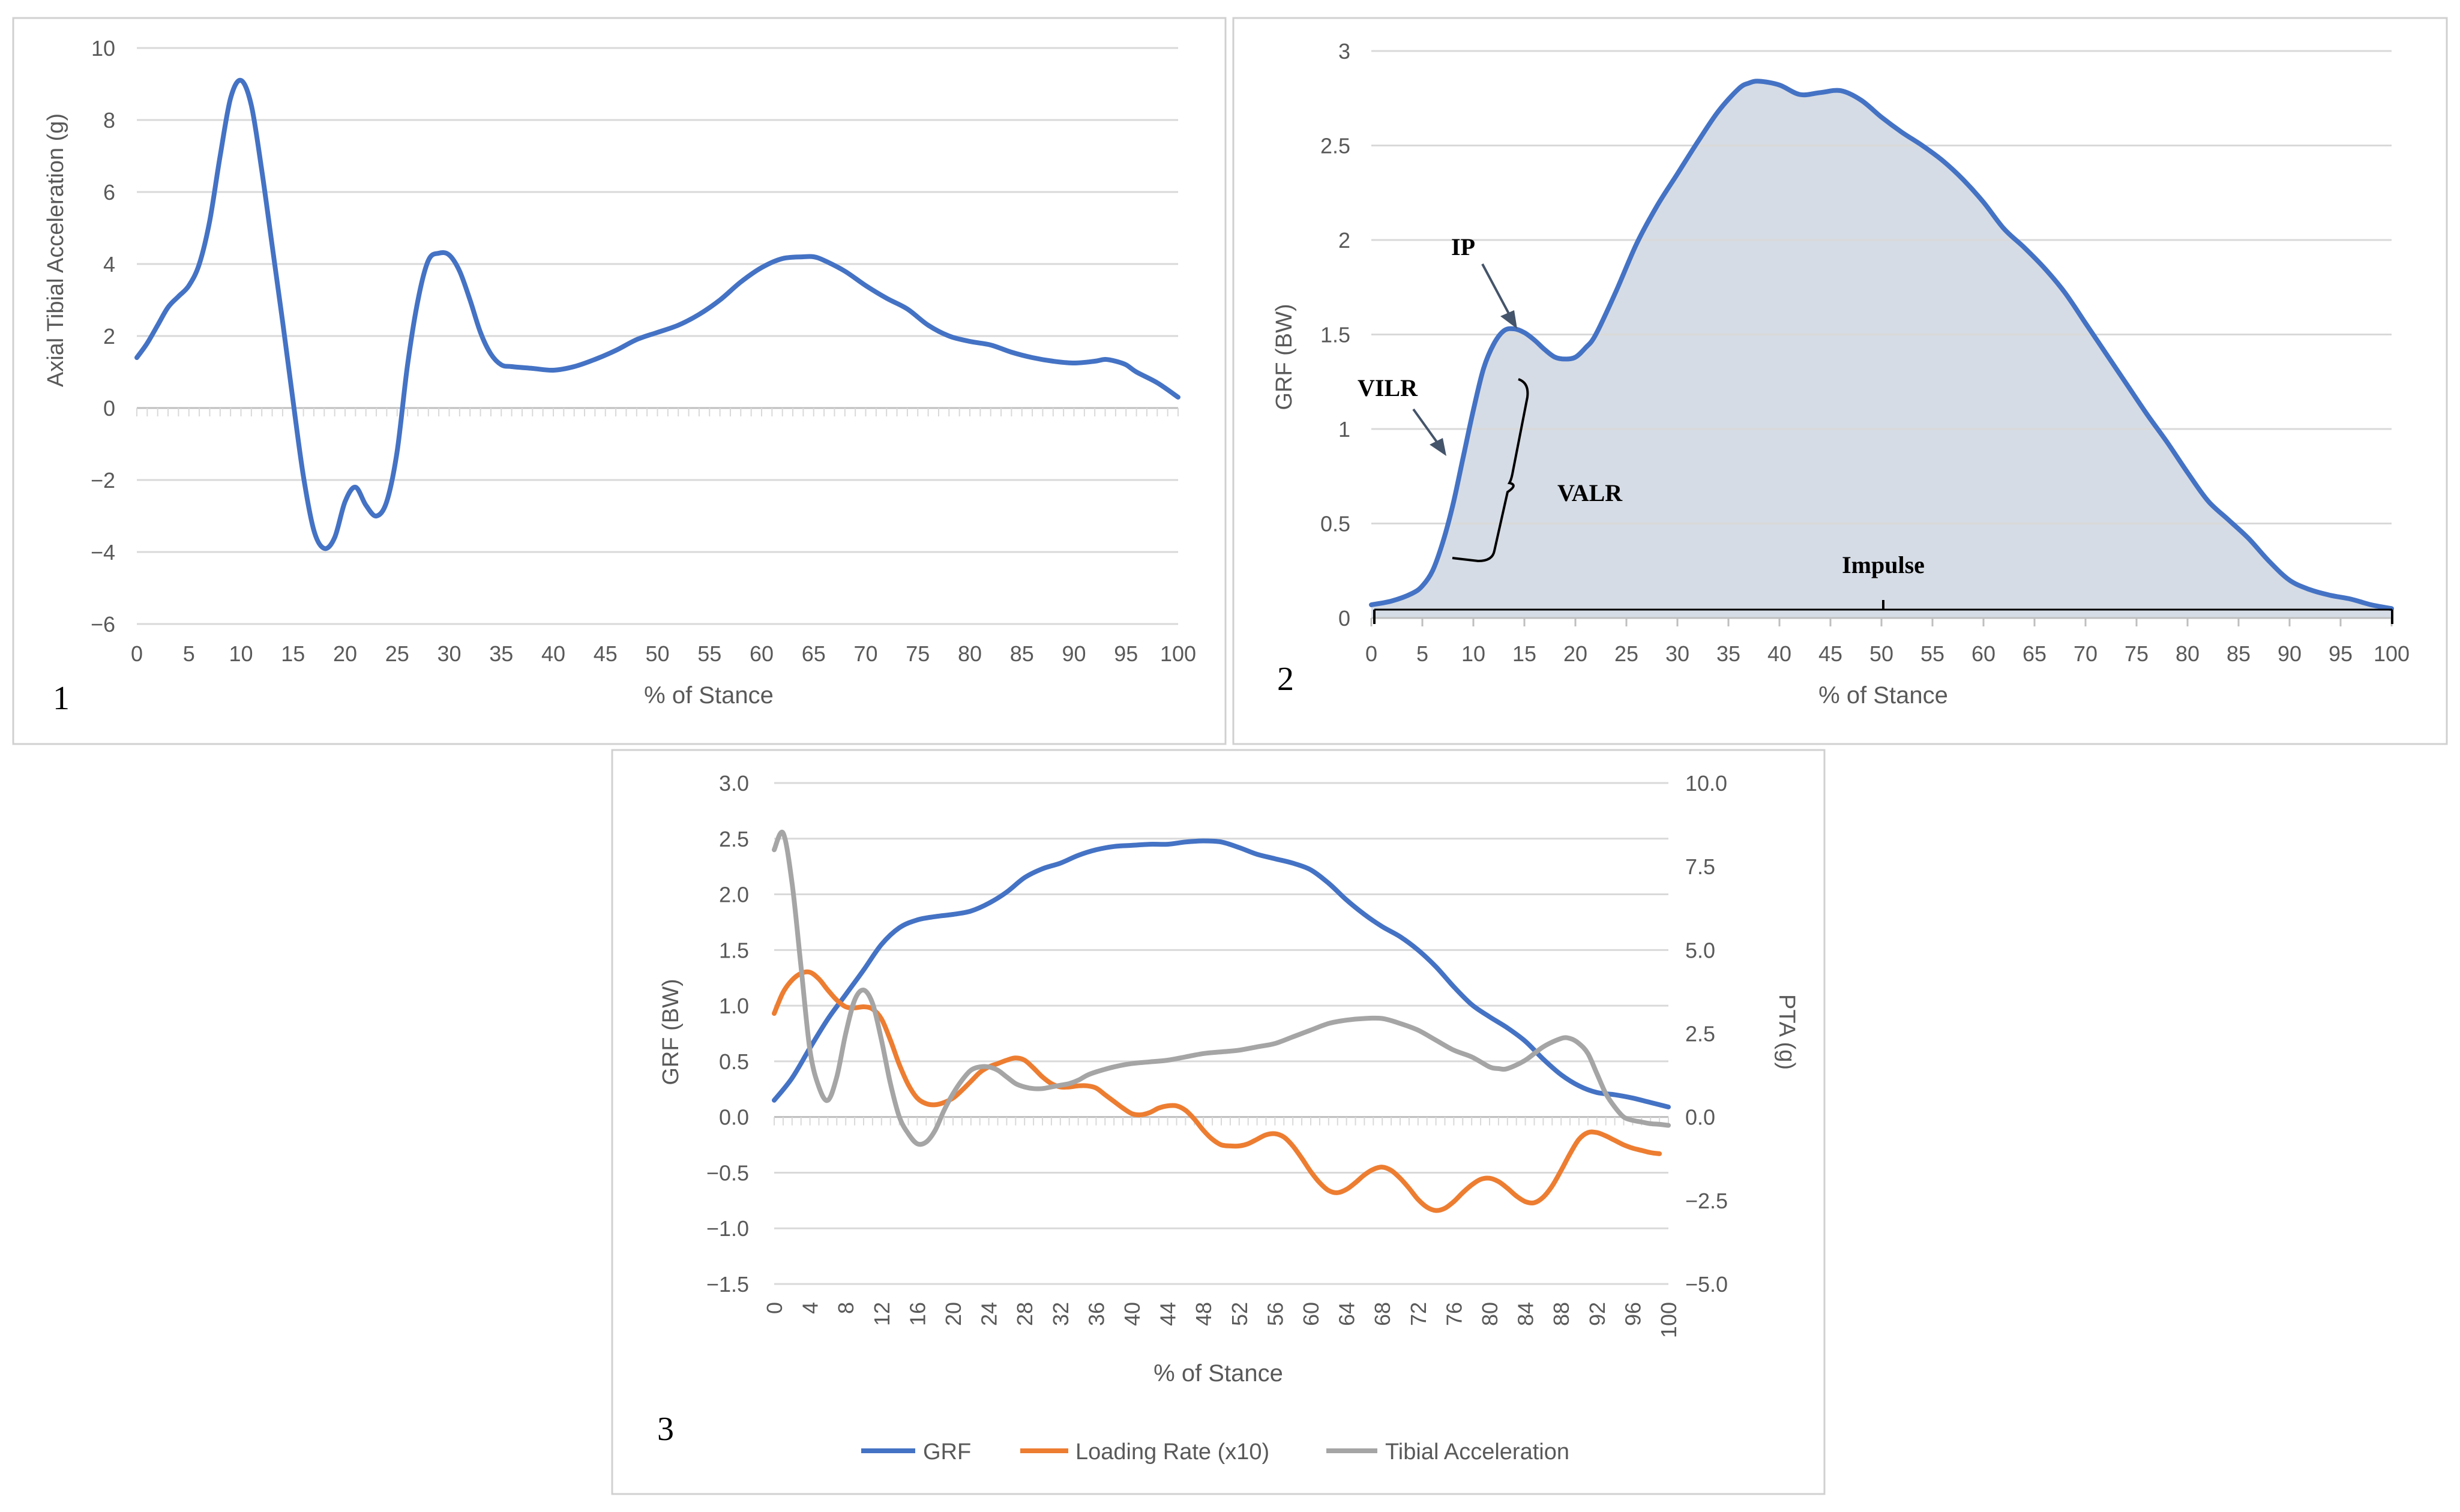  I want to click on ip-arrow-line, so click(1497, 291).